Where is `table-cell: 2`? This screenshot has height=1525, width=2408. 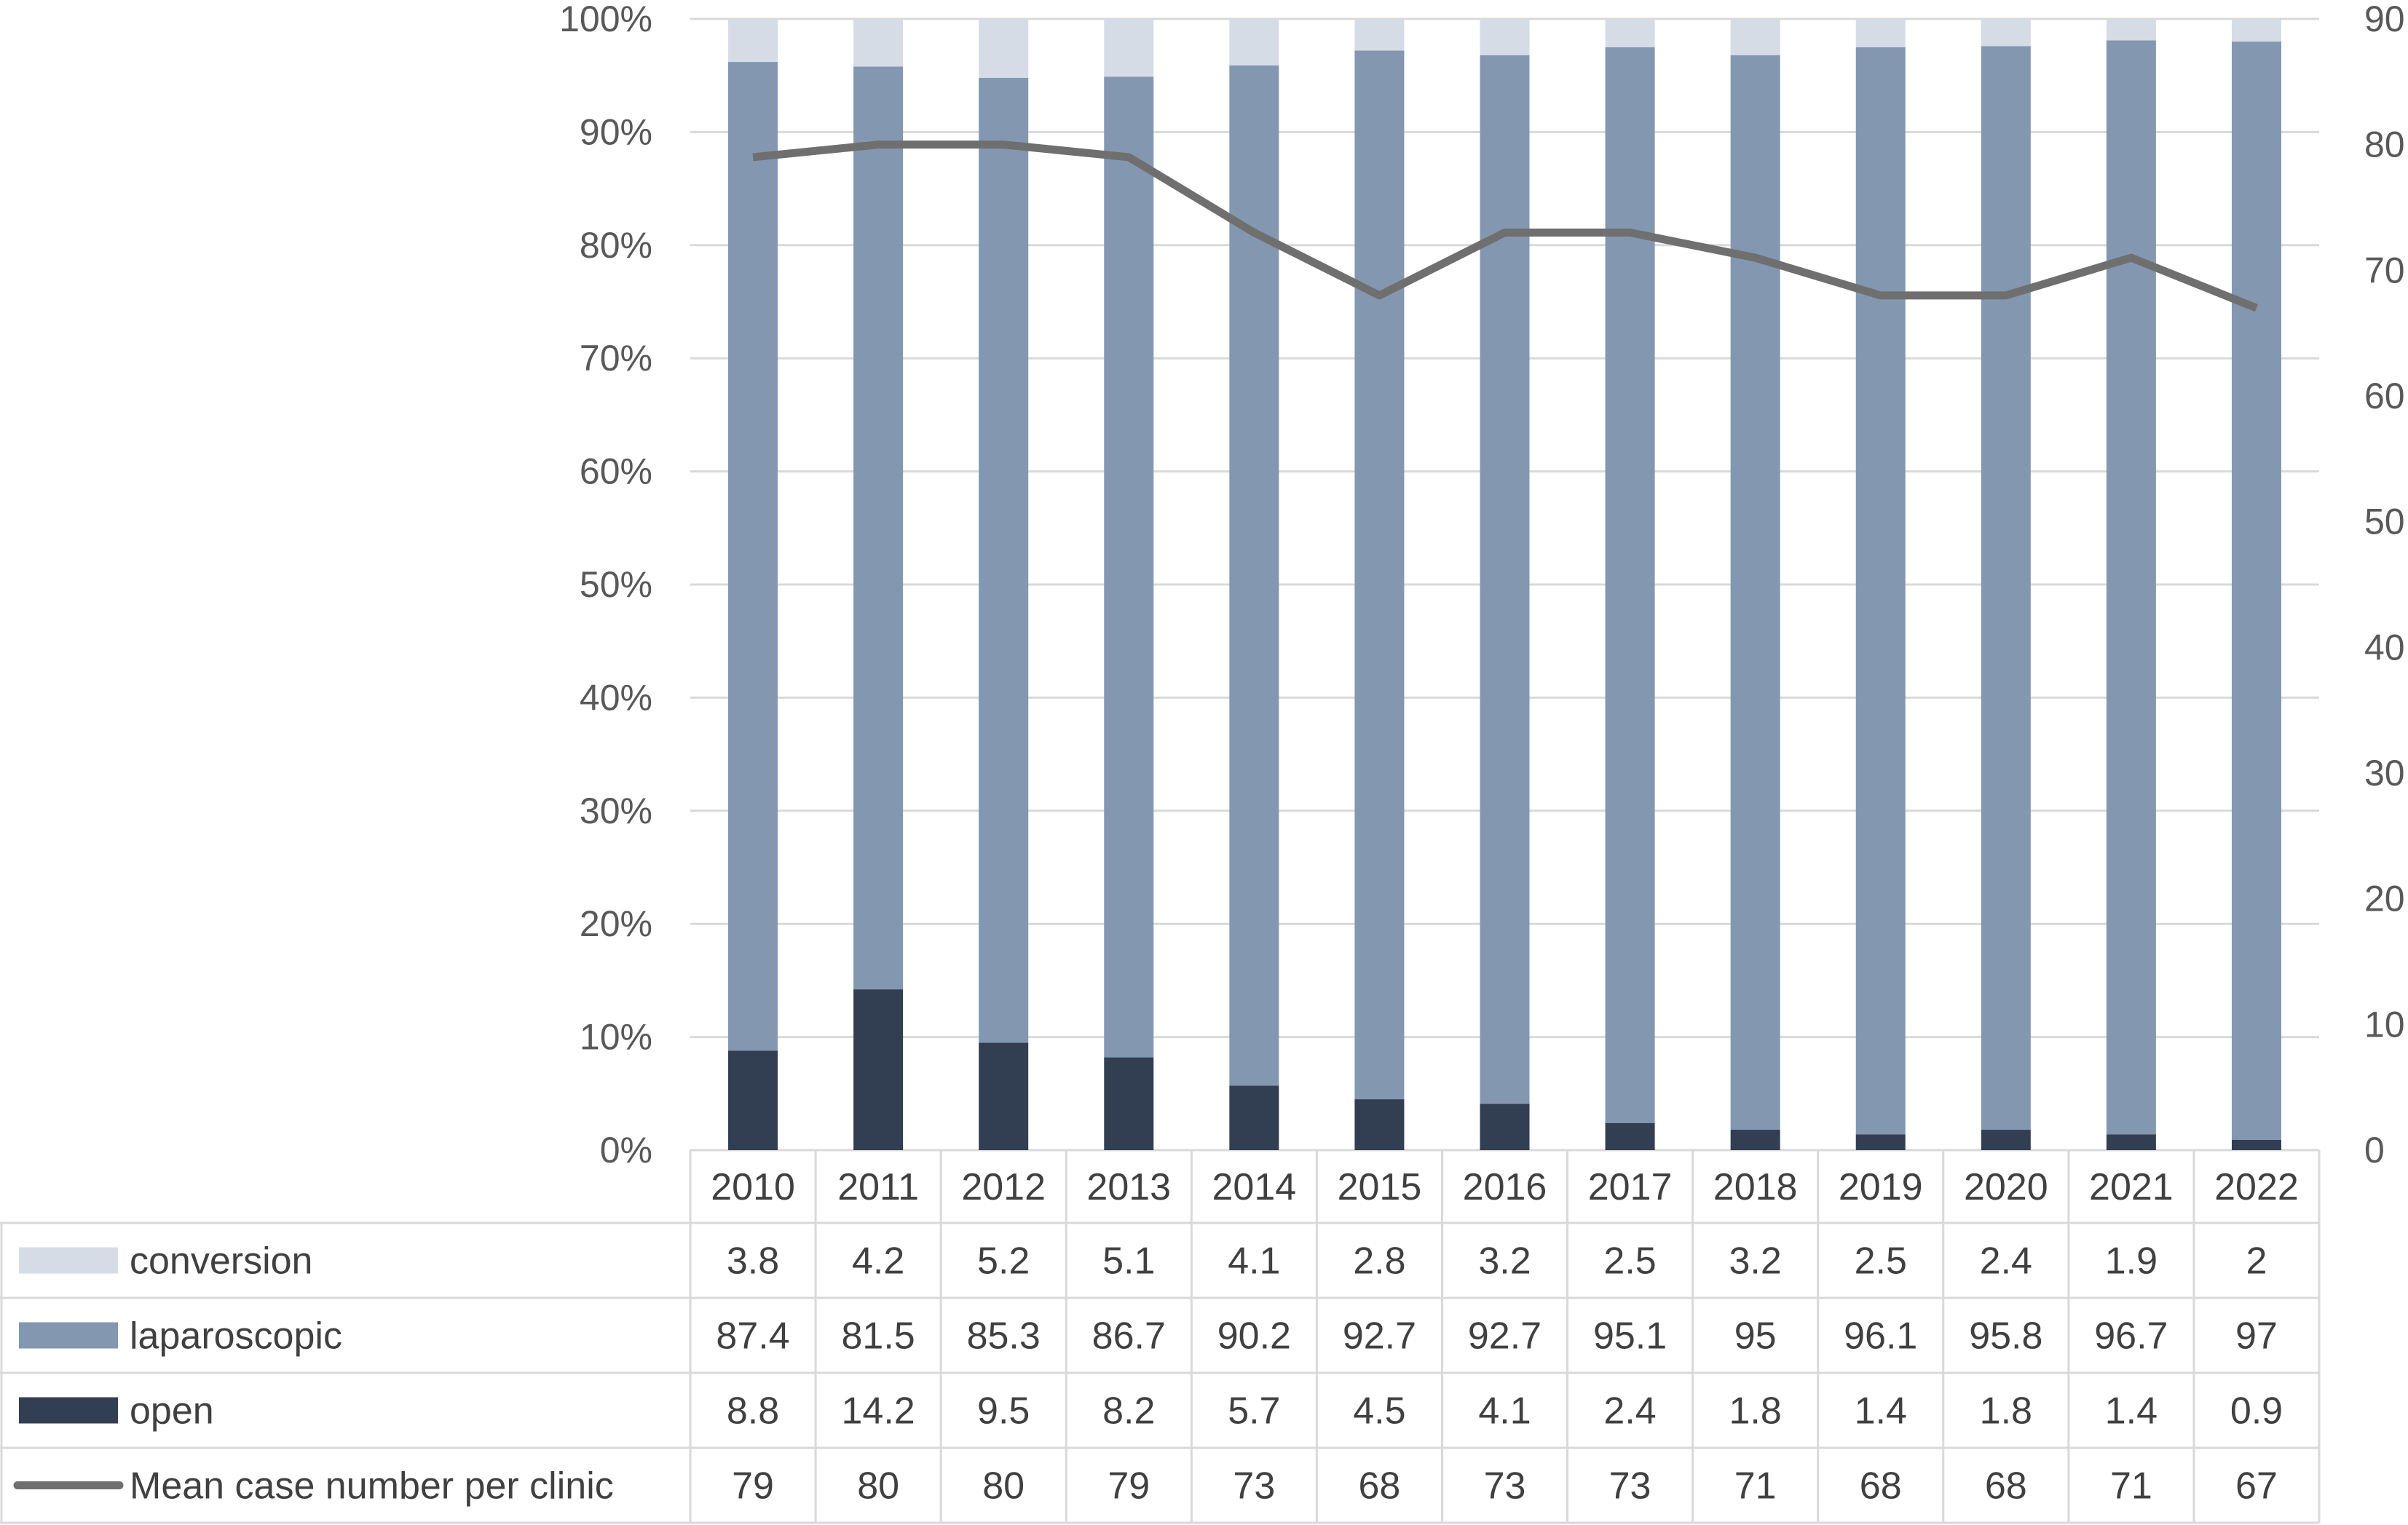 table-cell: 2 is located at coordinates (2256, 1261).